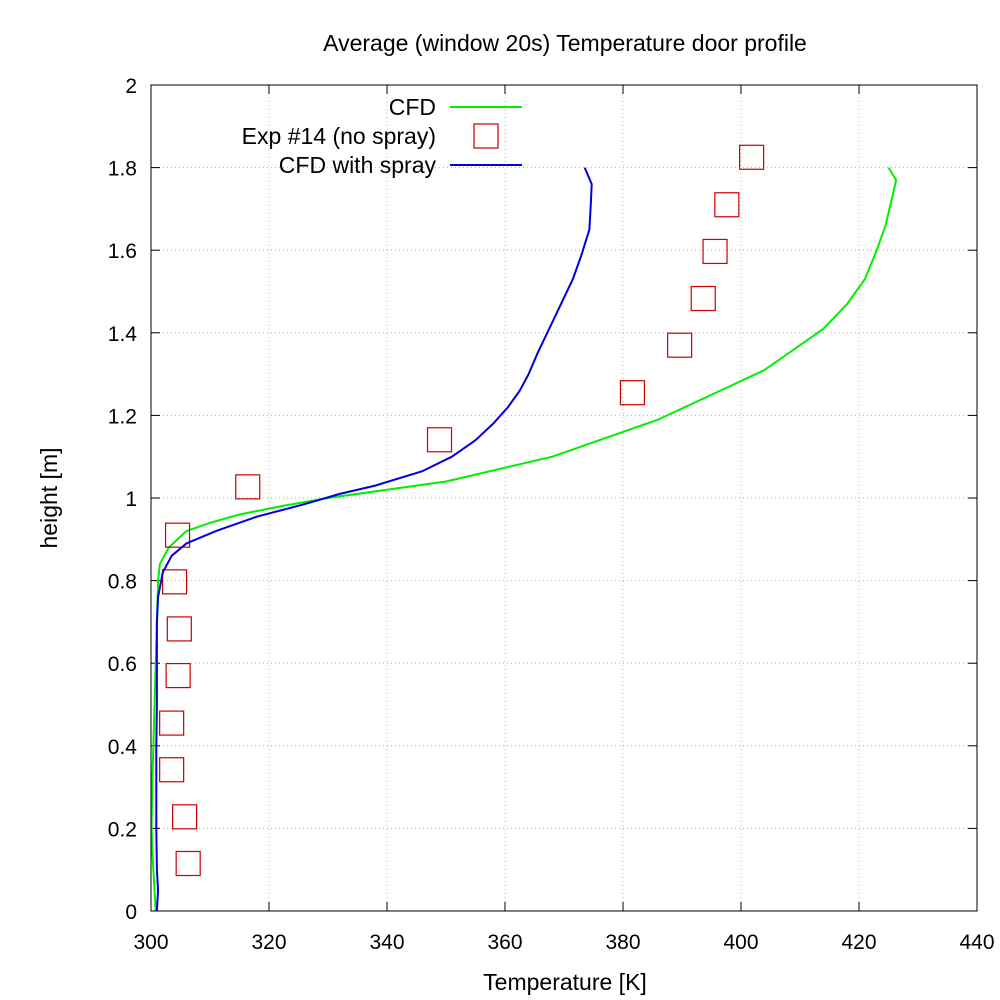  I want to click on y-axis-label: height [m], so click(49, 498).